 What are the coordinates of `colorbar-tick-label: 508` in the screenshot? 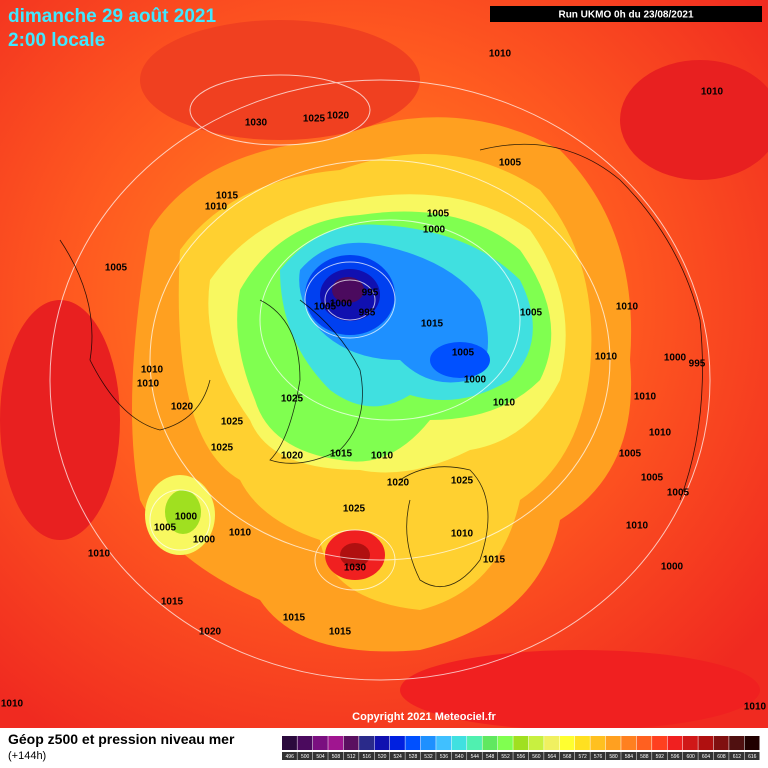 It's located at (336, 757).